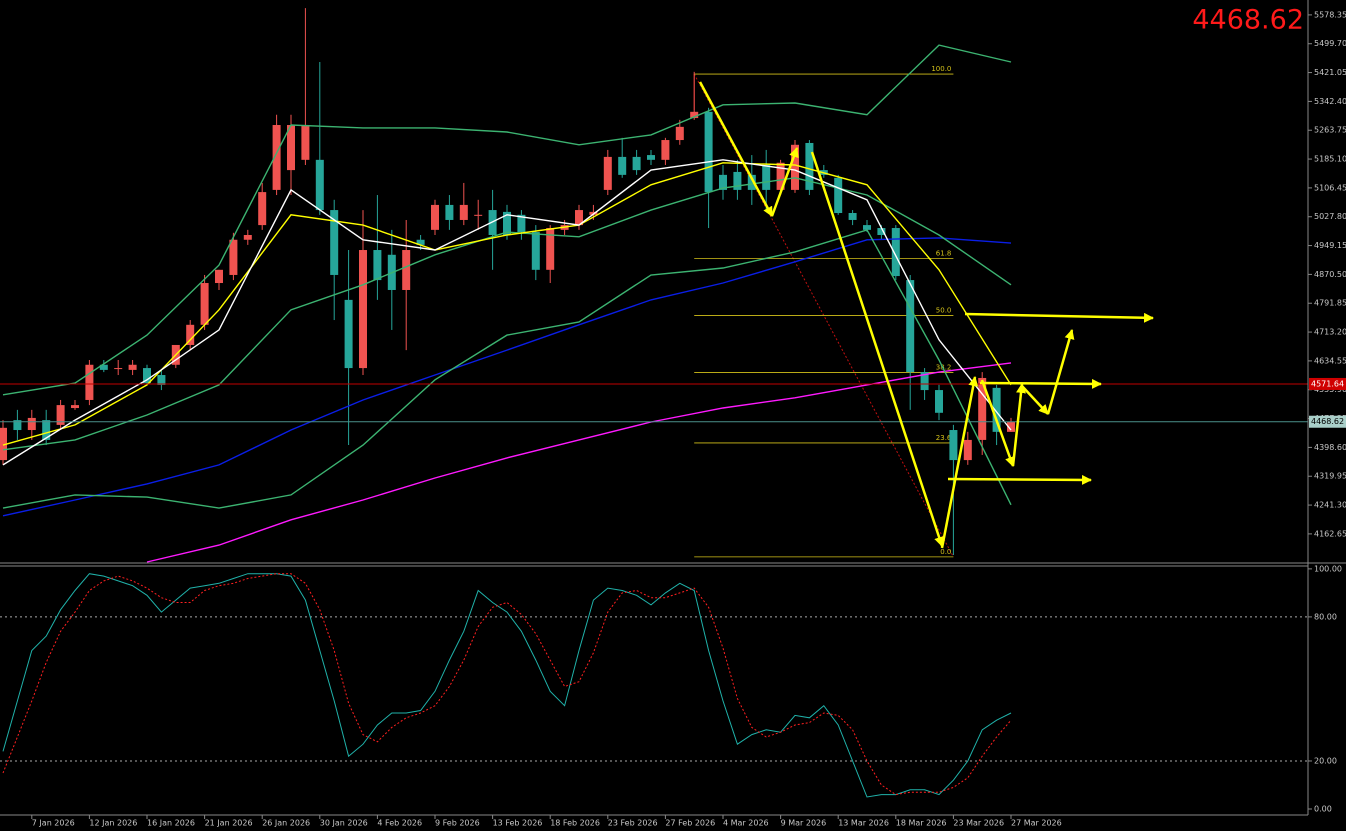  I want to click on y-tick-label: 5185.10, so click(1330, 159).